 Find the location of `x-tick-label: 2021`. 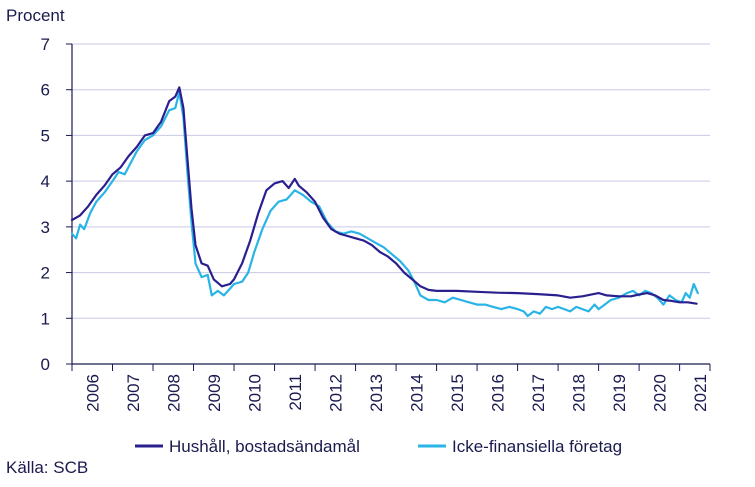

x-tick-label: 2021 is located at coordinates (700, 393).